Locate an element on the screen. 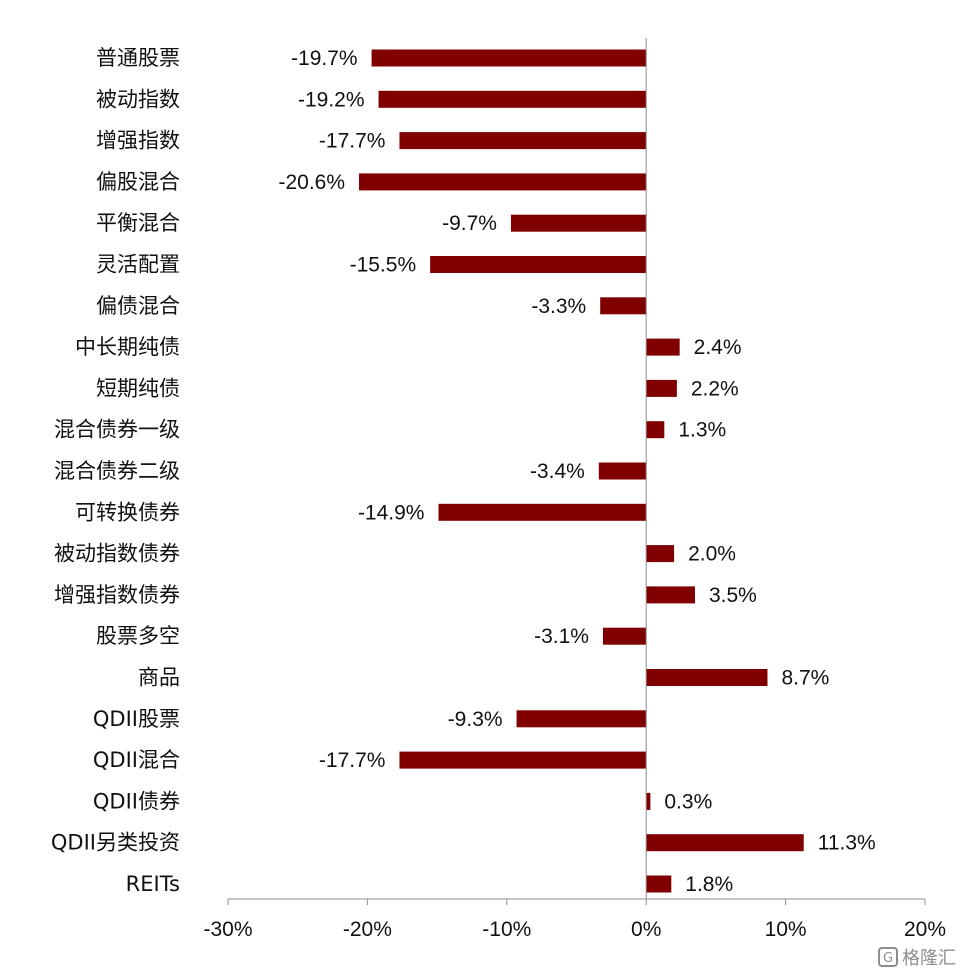  category-label: 中长期纯债 is located at coordinates (127, 347).